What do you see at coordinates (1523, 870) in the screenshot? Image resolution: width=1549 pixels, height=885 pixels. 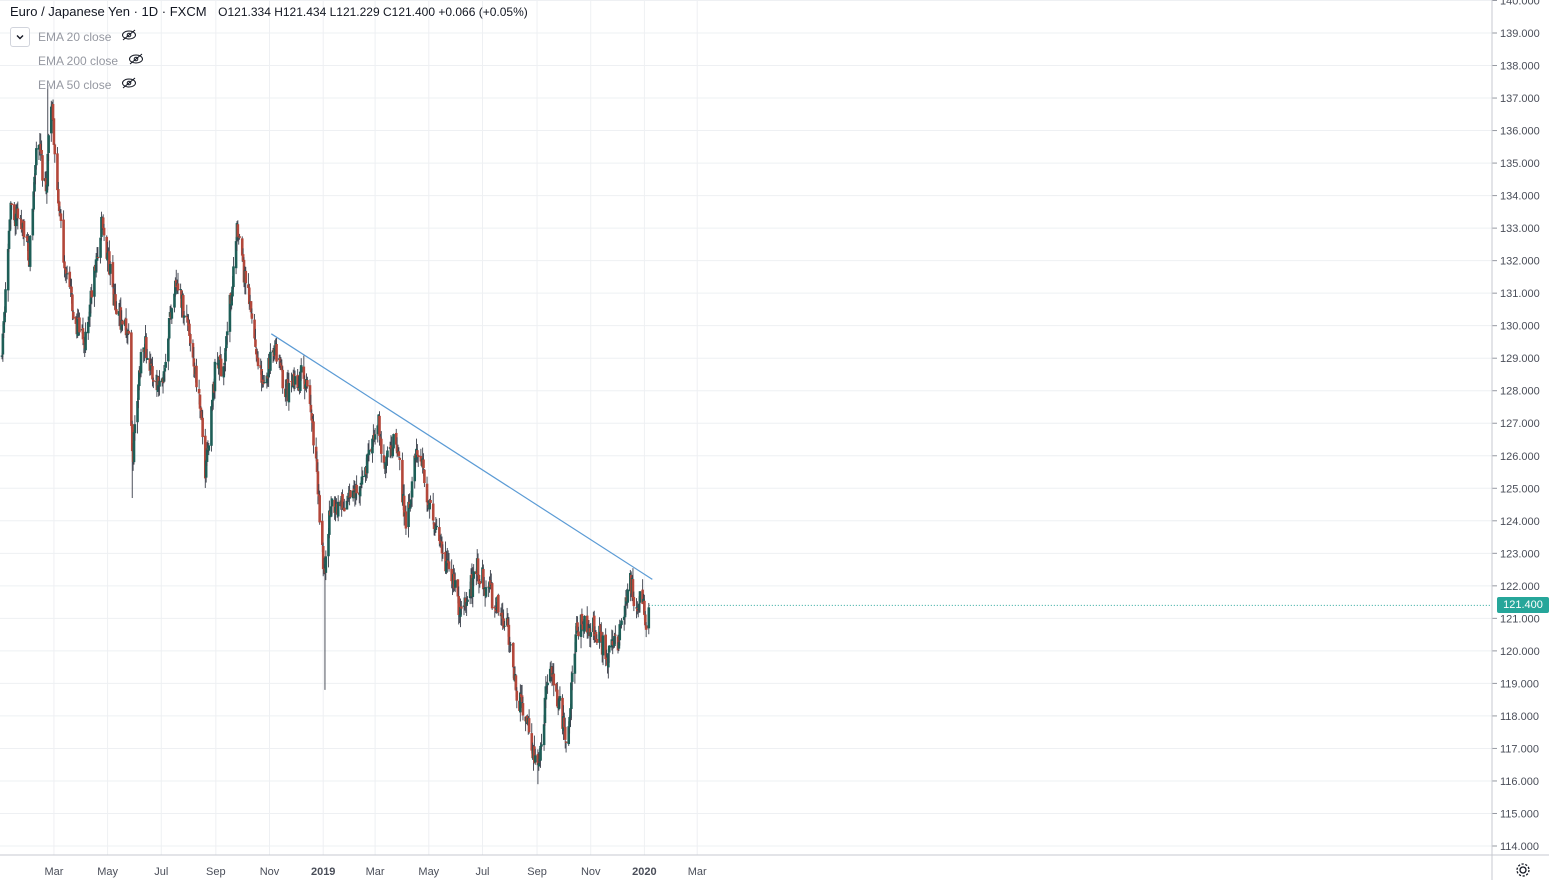 I see `gear-icon` at bounding box center [1523, 870].